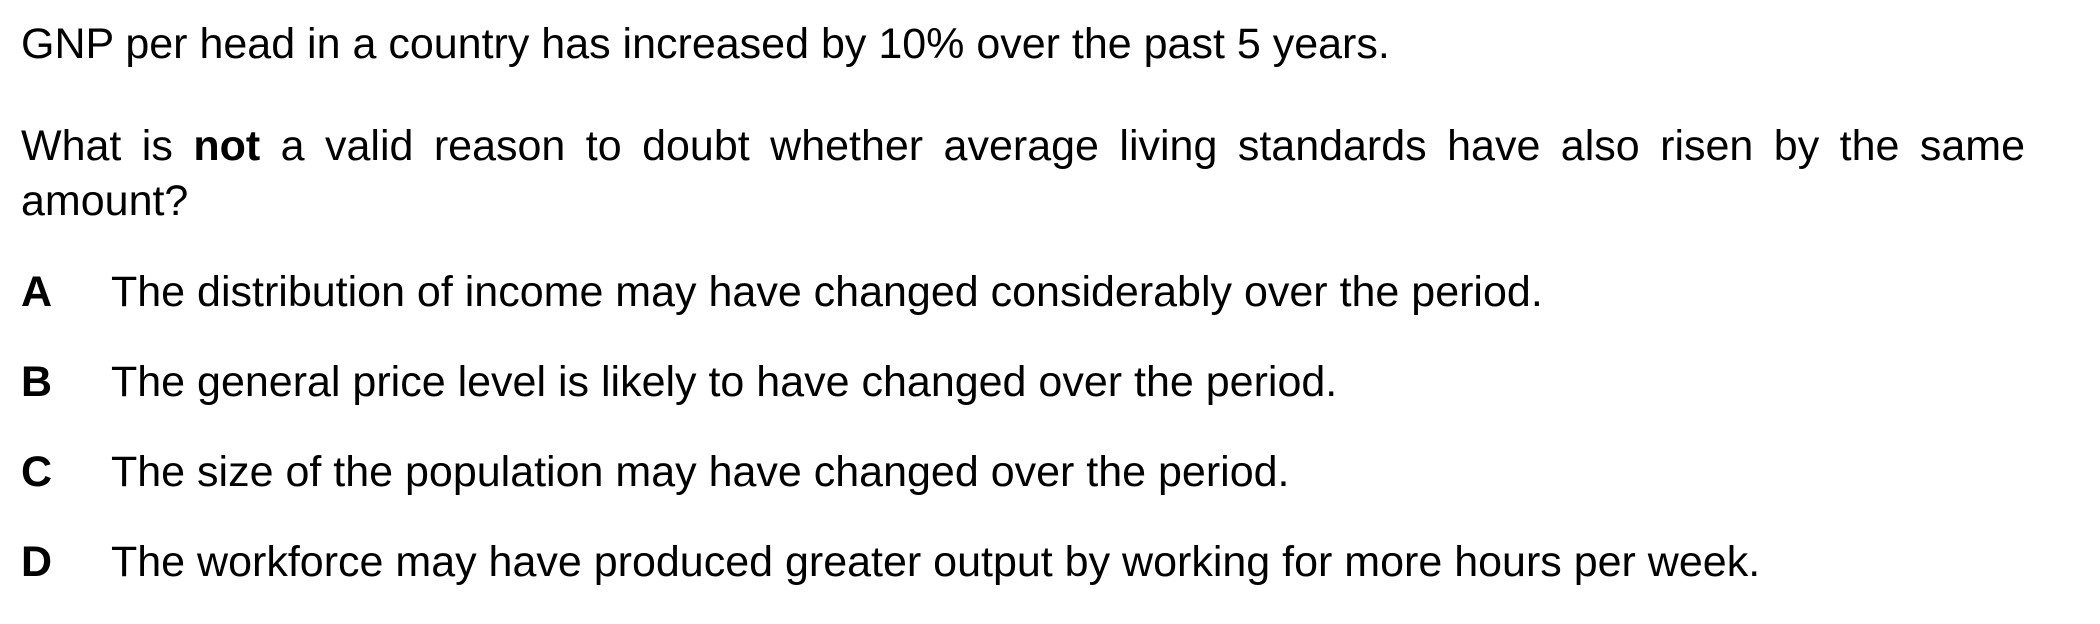 The height and width of the screenshot is (624, 2100). Describe the element at coordinates (37, 292) in the screenshot. I see `option-letter: A` at that location.